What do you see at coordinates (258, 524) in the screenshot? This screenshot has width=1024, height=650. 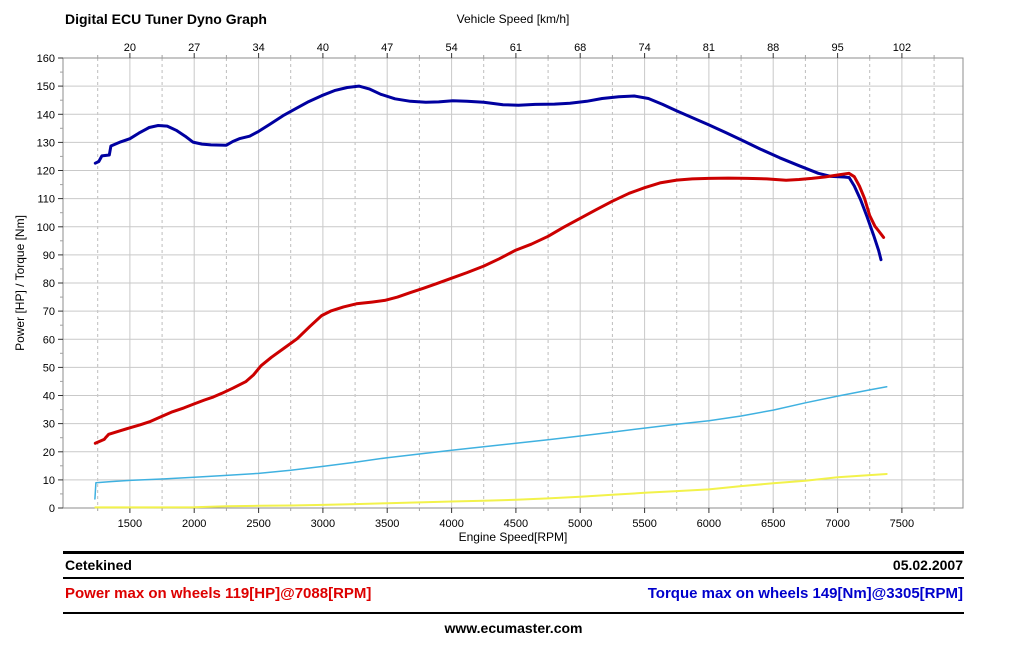 I see `svg-text: 2500` at bounding box center [258, 524].